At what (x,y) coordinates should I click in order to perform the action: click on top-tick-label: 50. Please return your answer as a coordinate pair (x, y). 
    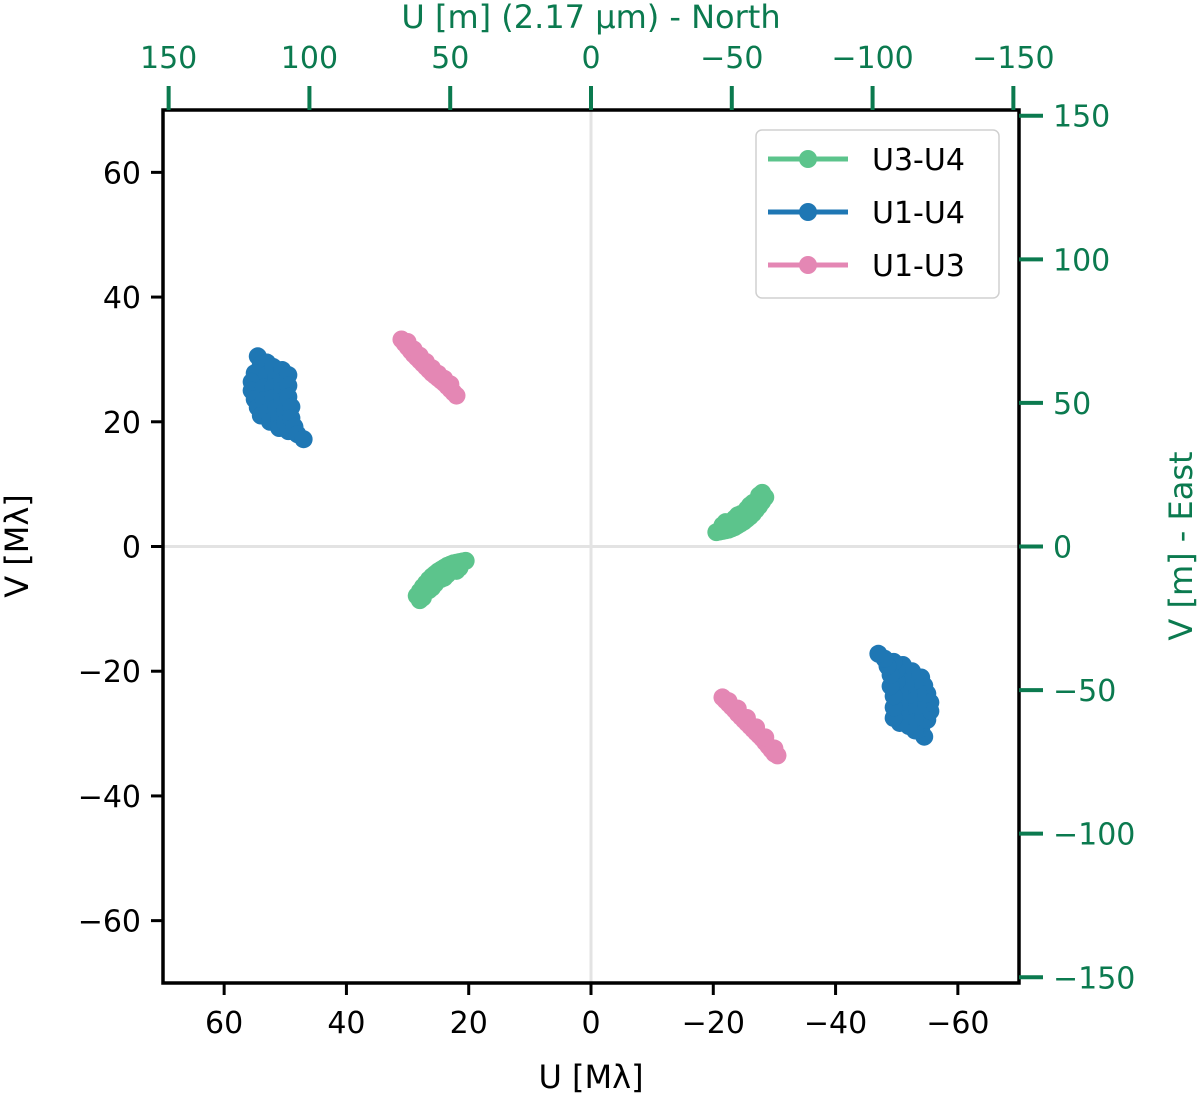
    Looking at the image, I should click on (450, 58).